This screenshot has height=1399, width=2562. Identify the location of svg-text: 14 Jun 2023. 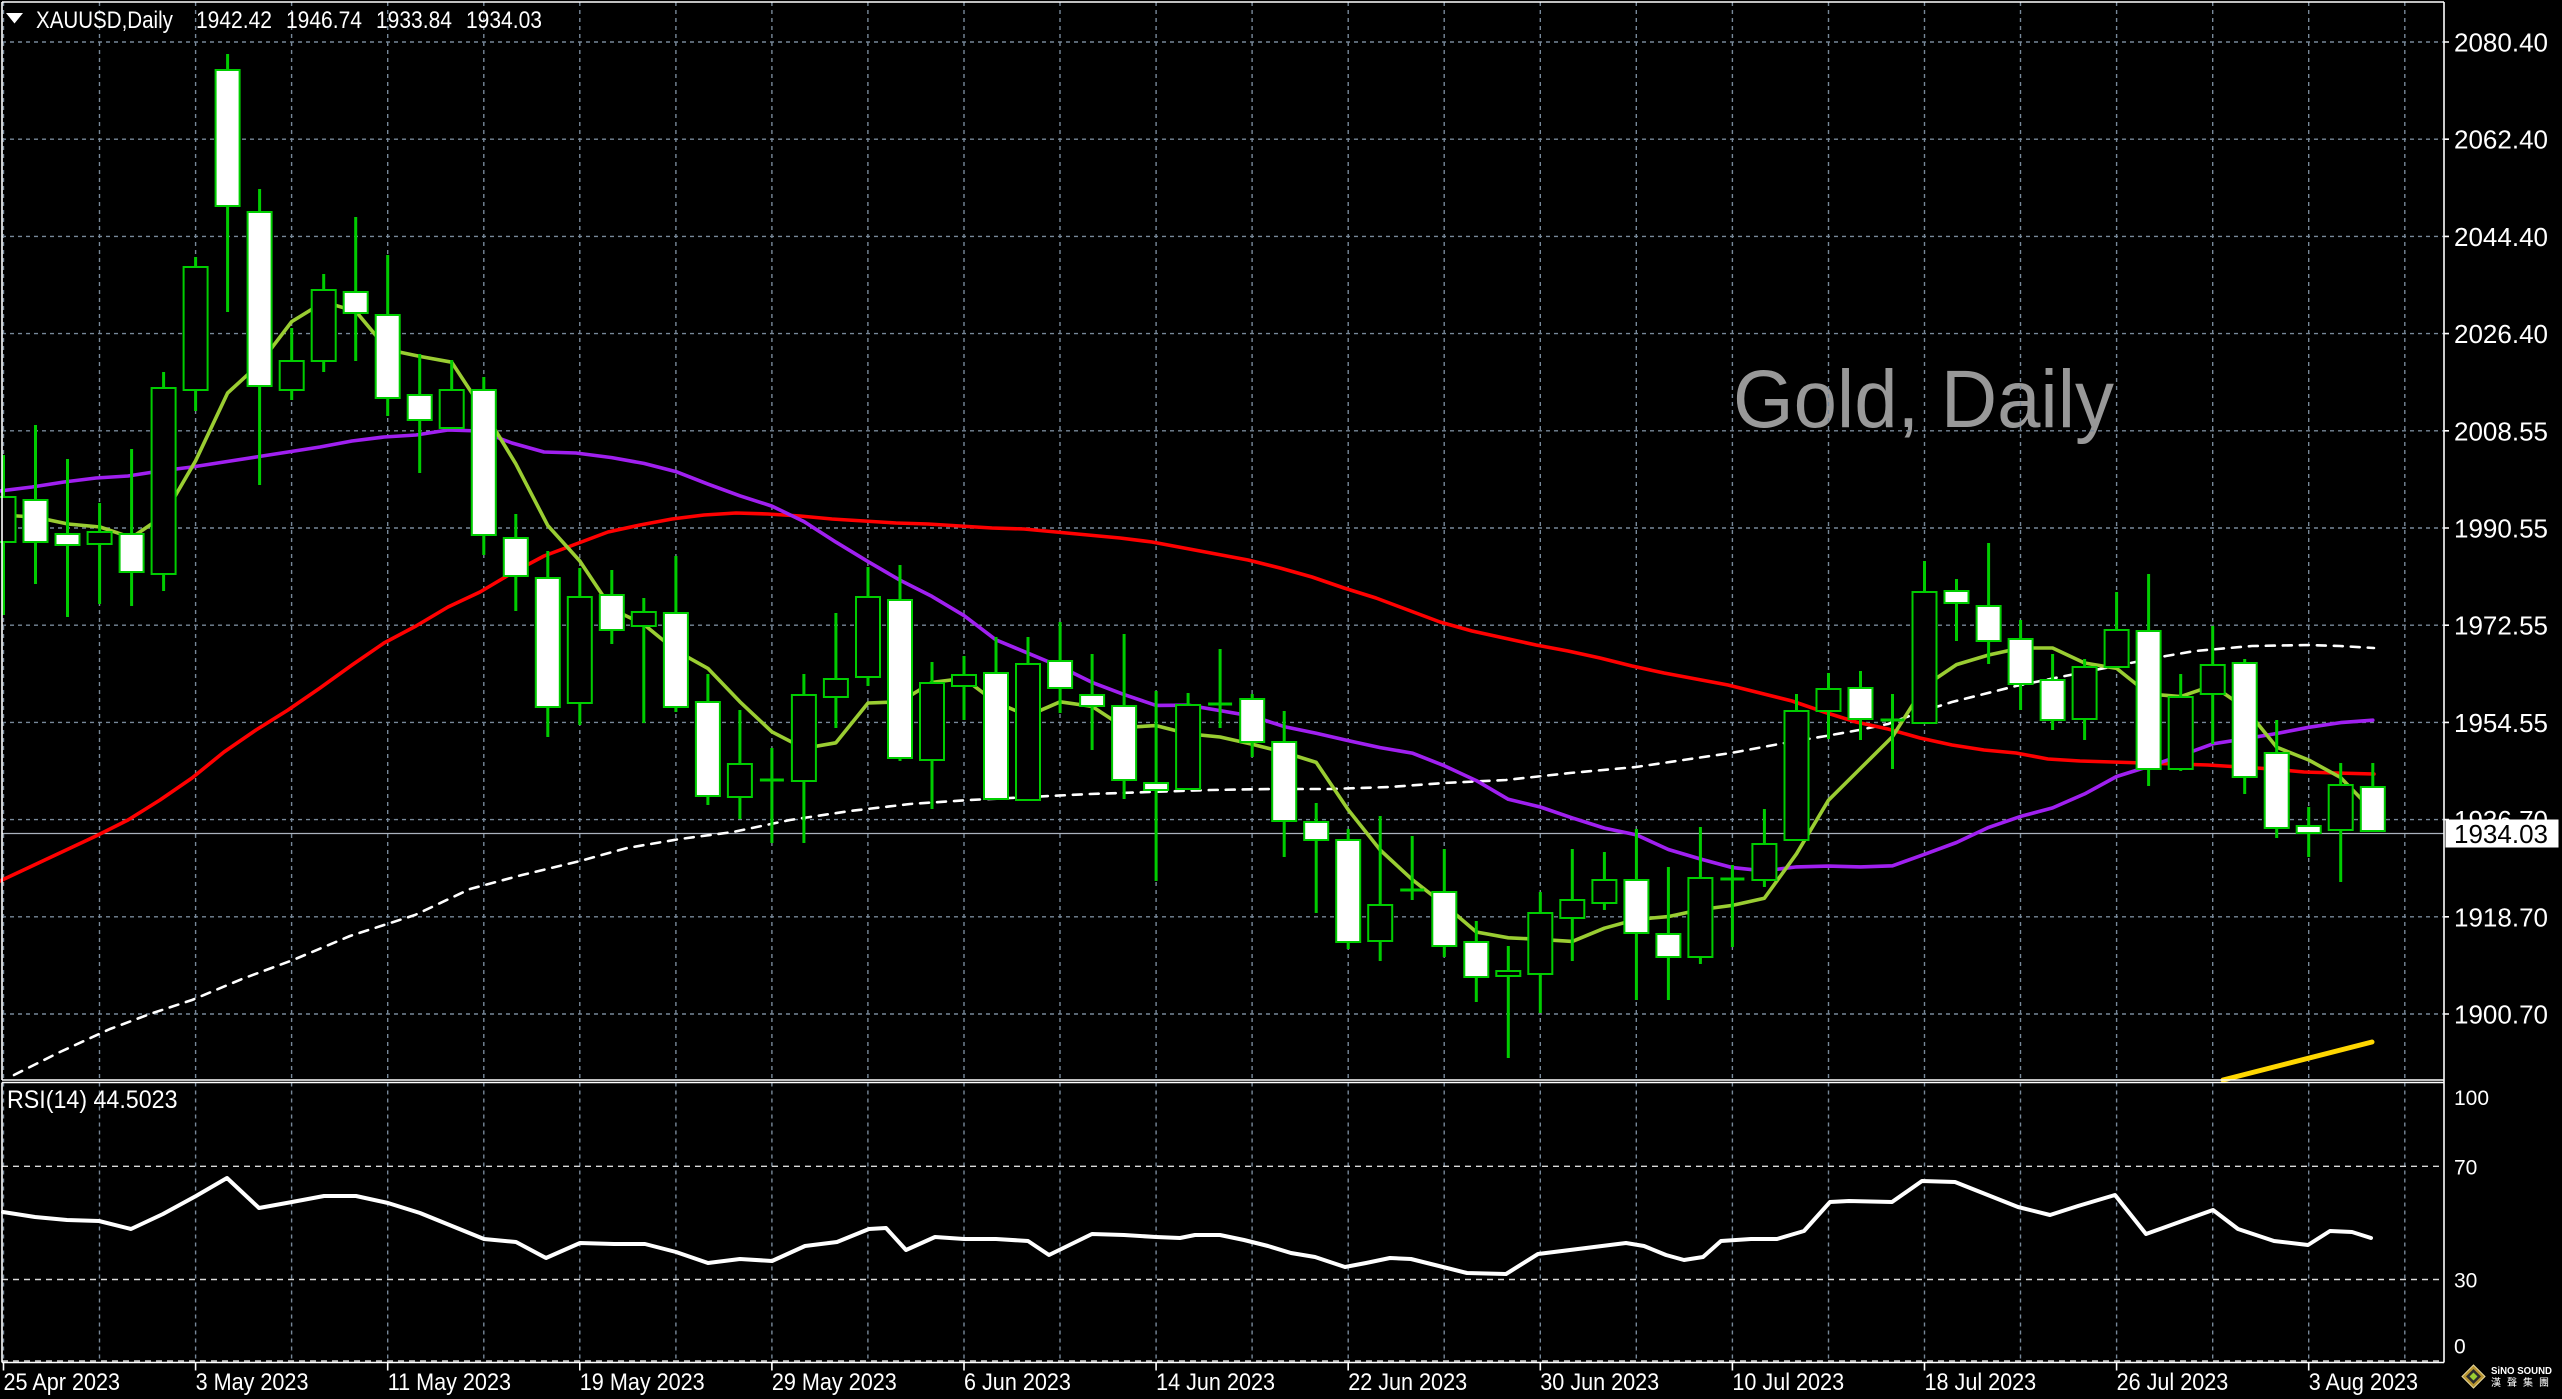
(1215, 1381).